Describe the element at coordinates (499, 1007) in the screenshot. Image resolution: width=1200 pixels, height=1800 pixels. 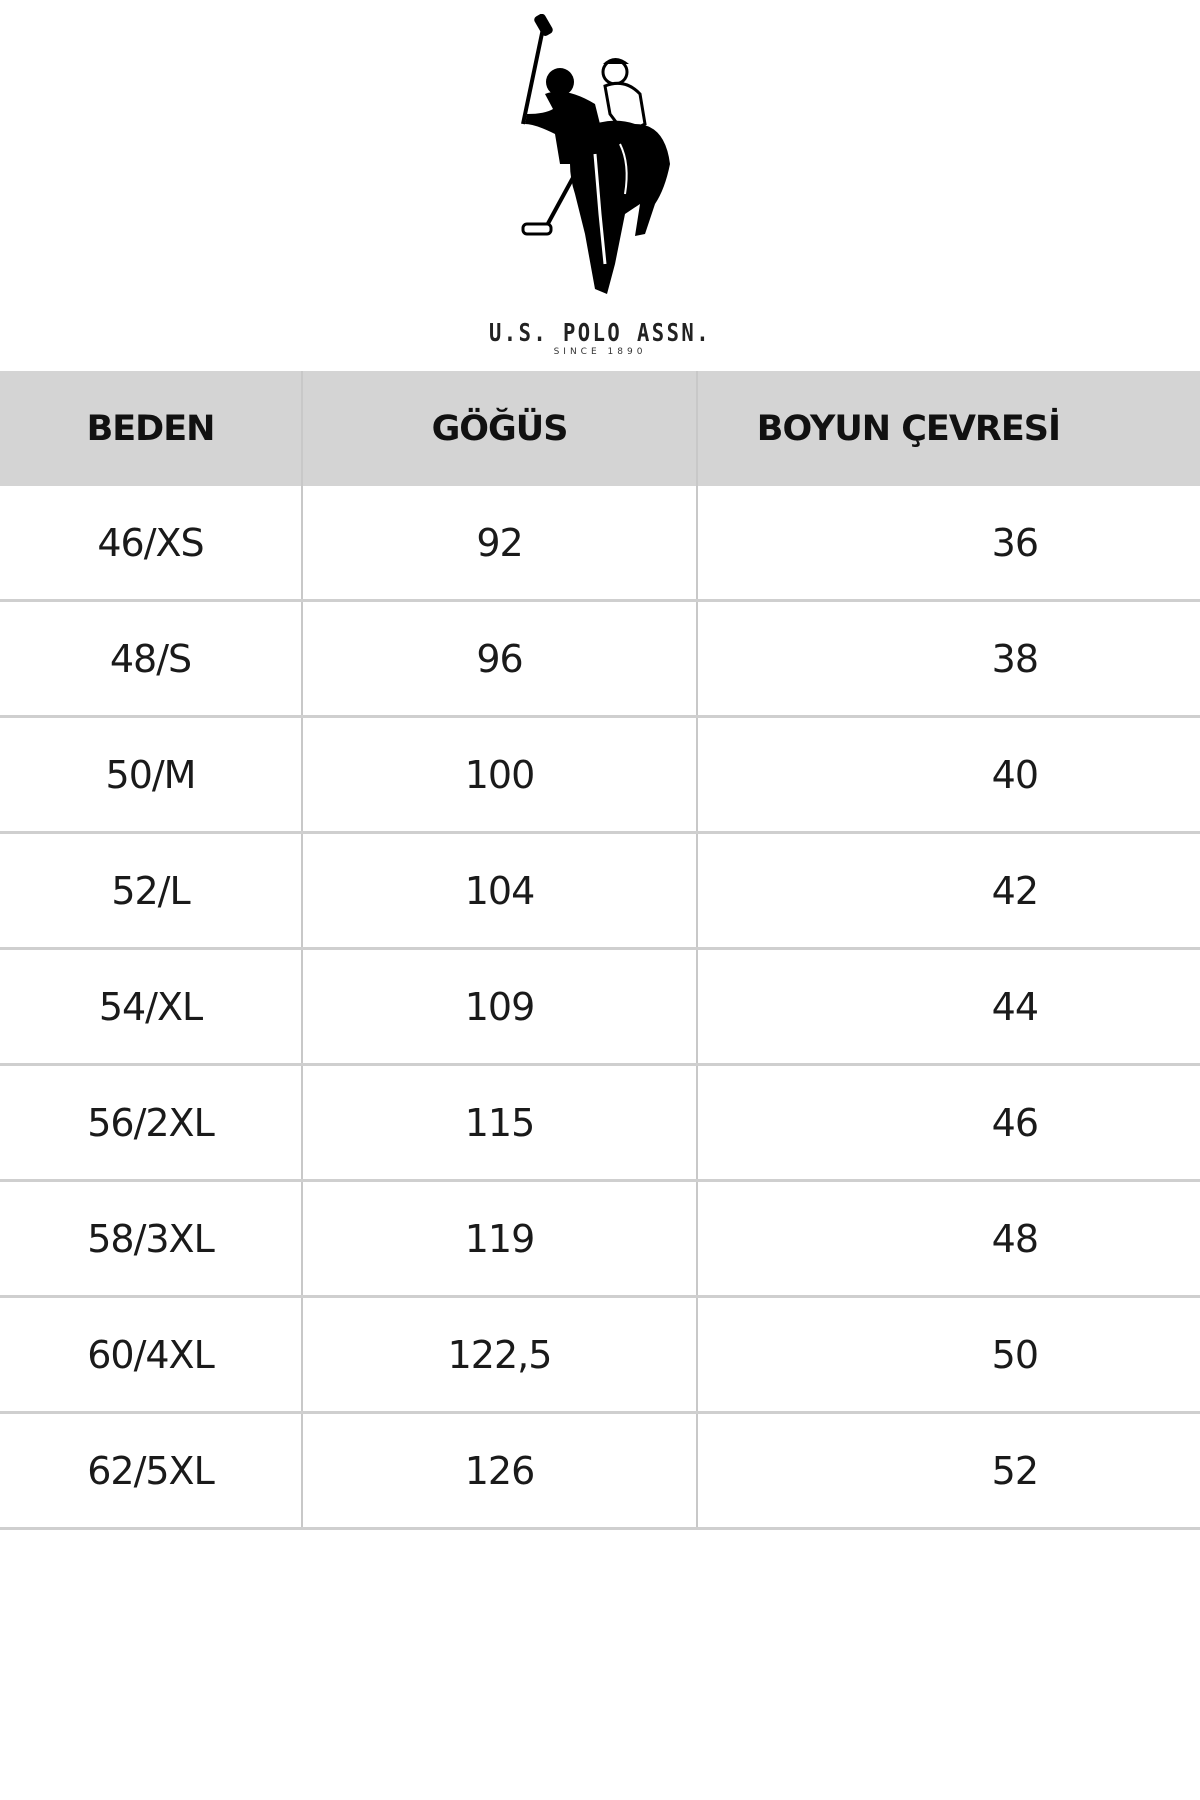
I see `cell-gogus: 109` at that location.